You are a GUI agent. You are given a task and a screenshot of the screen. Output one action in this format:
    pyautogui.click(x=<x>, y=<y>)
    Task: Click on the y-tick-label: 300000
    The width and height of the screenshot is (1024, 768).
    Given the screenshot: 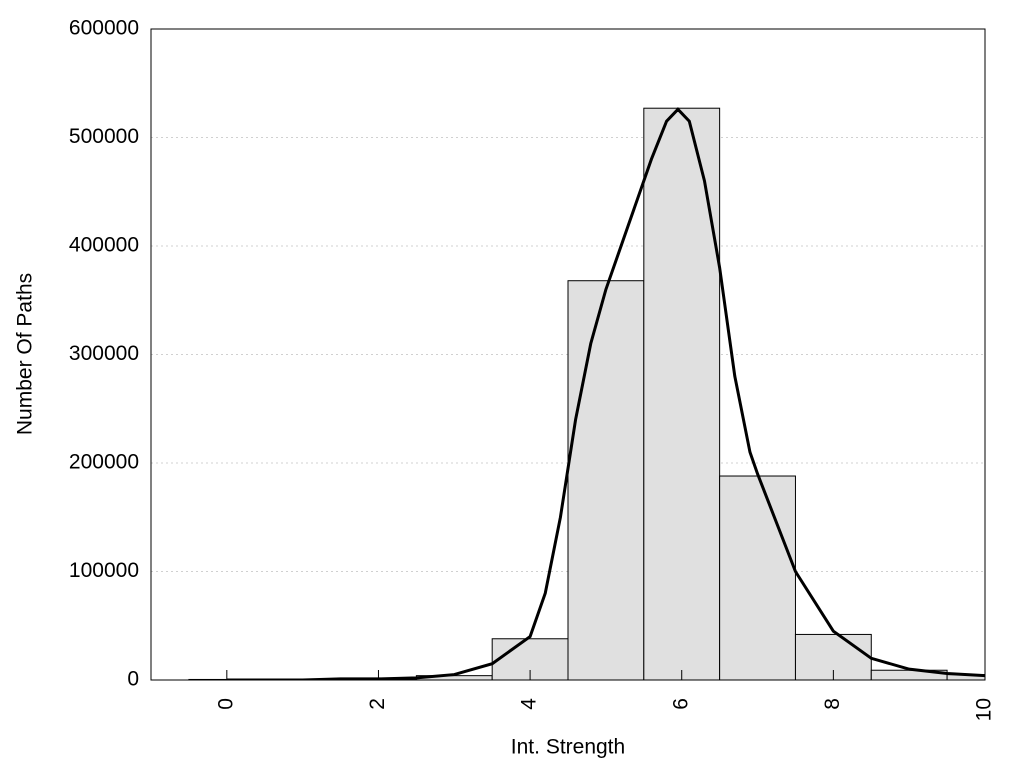 What is the action you would take?
    pyautogui.click(x=104, y=353)
    